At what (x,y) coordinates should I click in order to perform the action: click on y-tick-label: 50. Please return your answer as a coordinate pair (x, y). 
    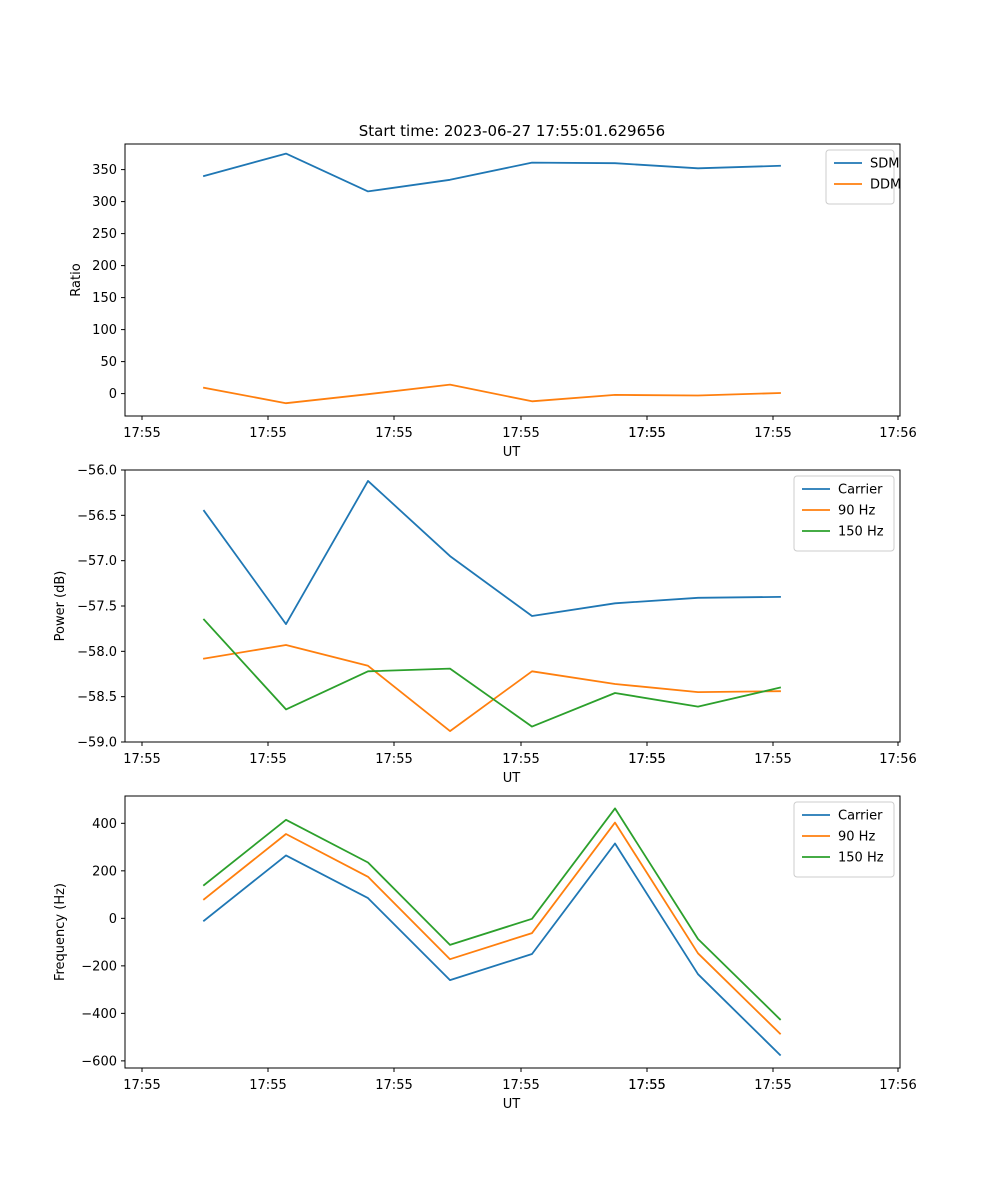
    Looking at the image, I should click on (108, 362).